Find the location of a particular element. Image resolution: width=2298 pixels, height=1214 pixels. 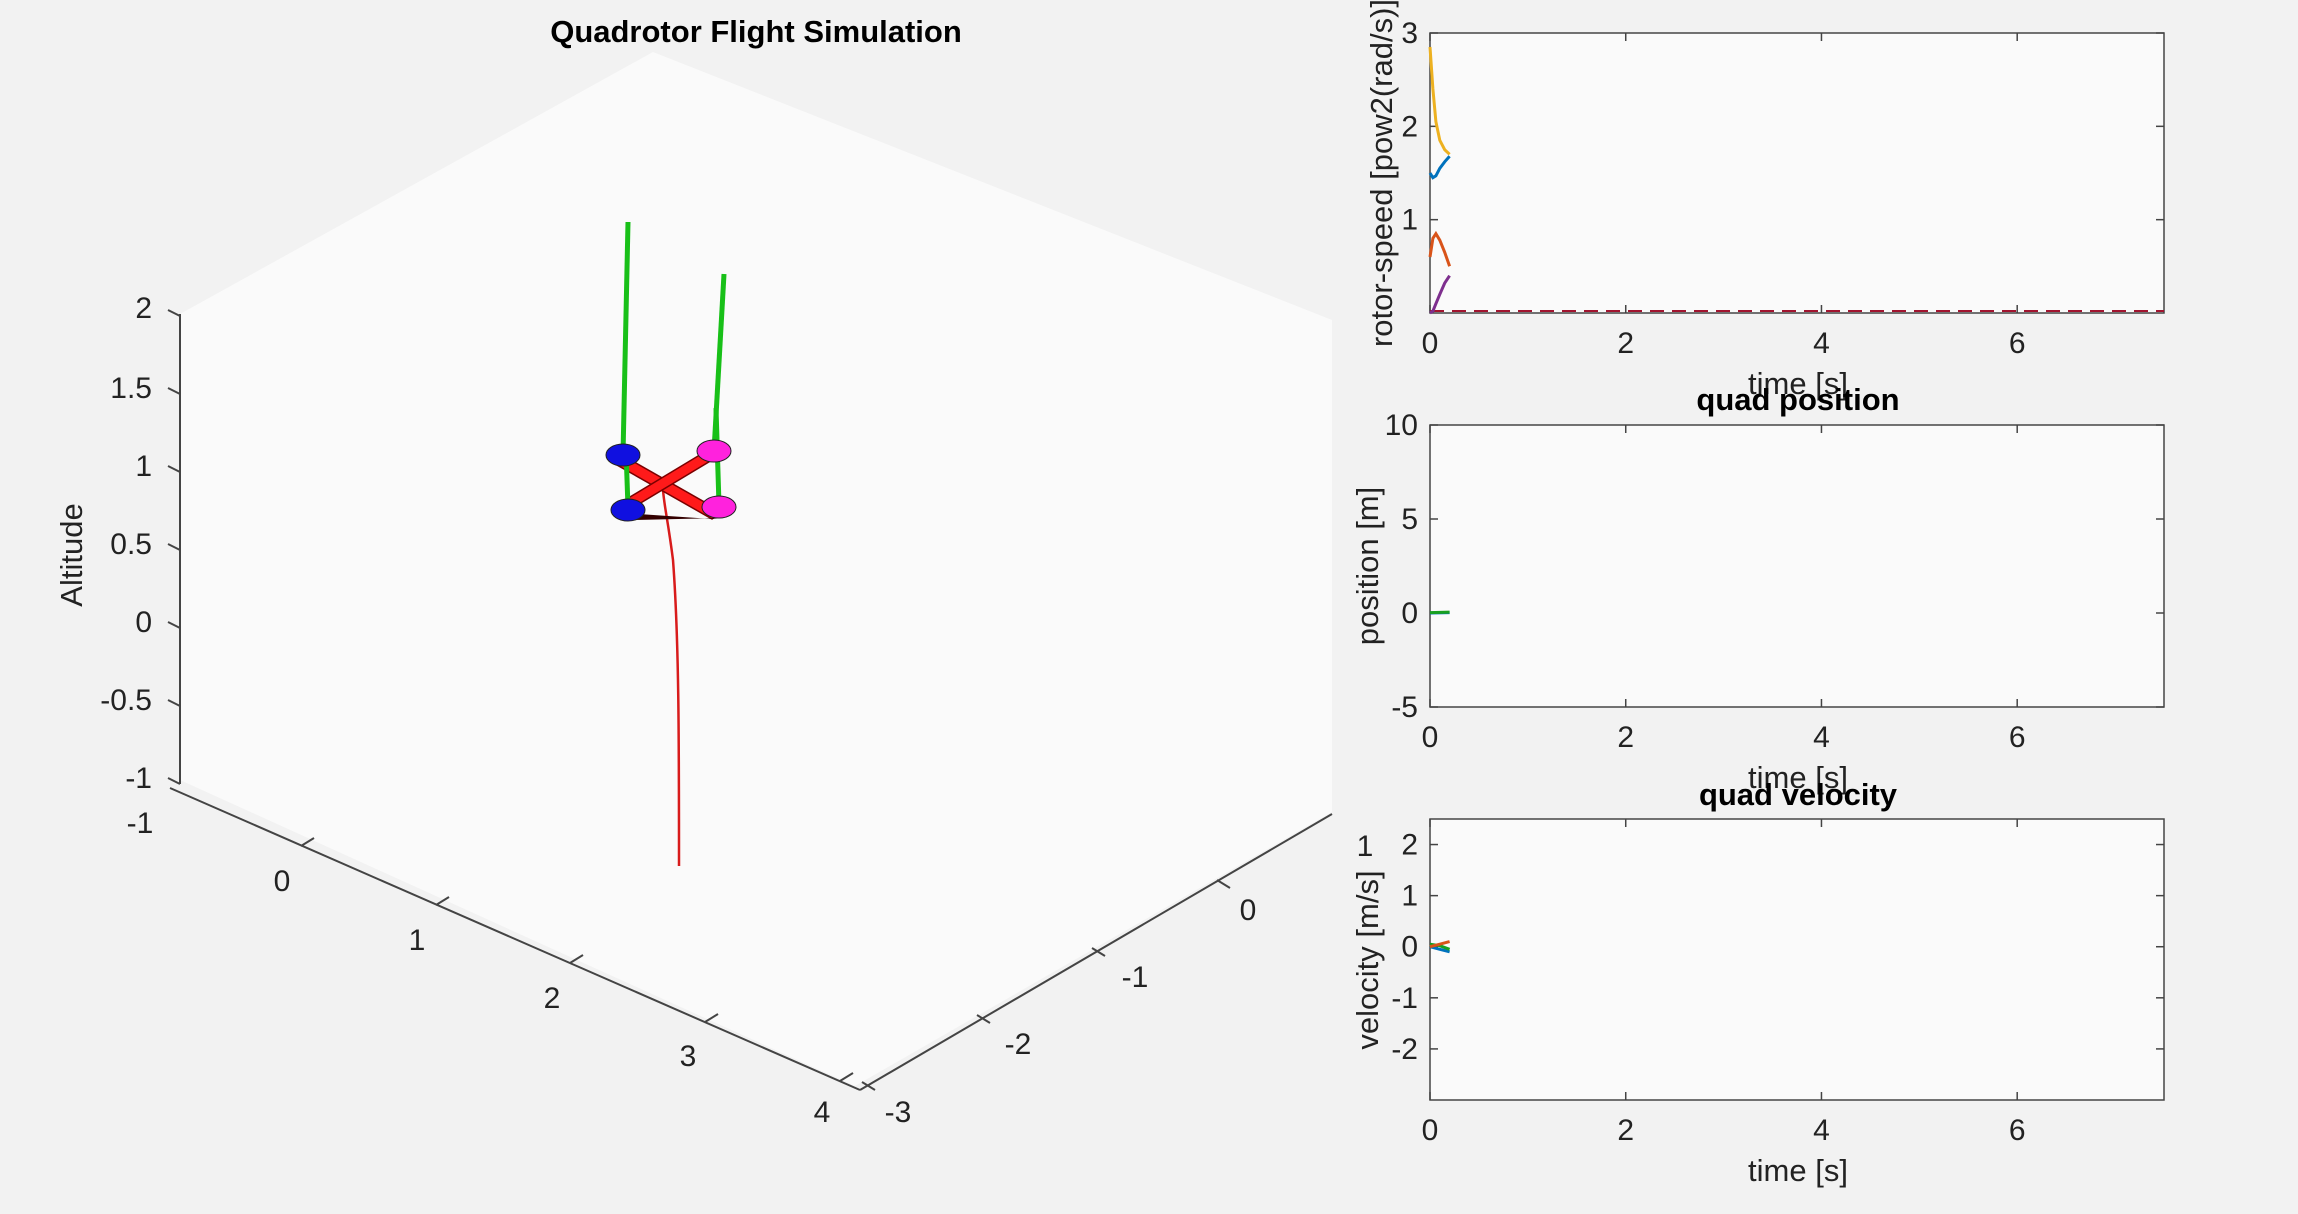

y-tick-label: 5 is located at coordinates (1409, 519).